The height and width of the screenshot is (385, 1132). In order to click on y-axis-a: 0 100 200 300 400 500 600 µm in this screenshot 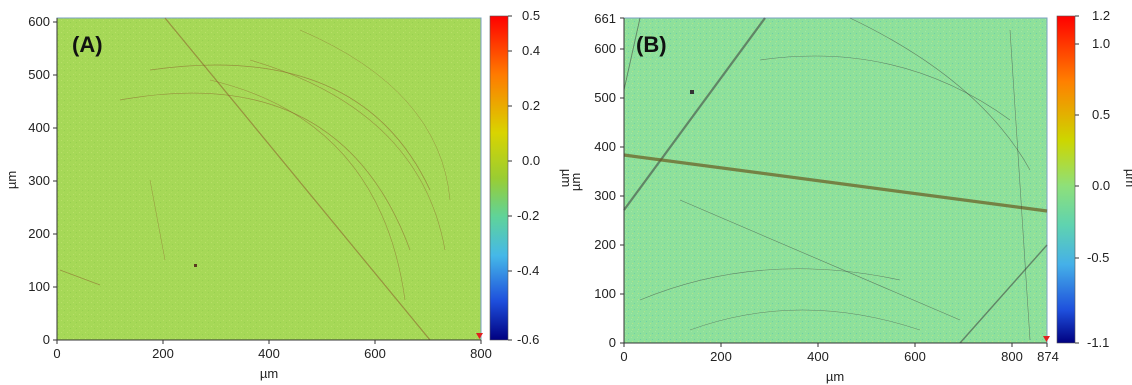, I will do `click(30, 180)`.